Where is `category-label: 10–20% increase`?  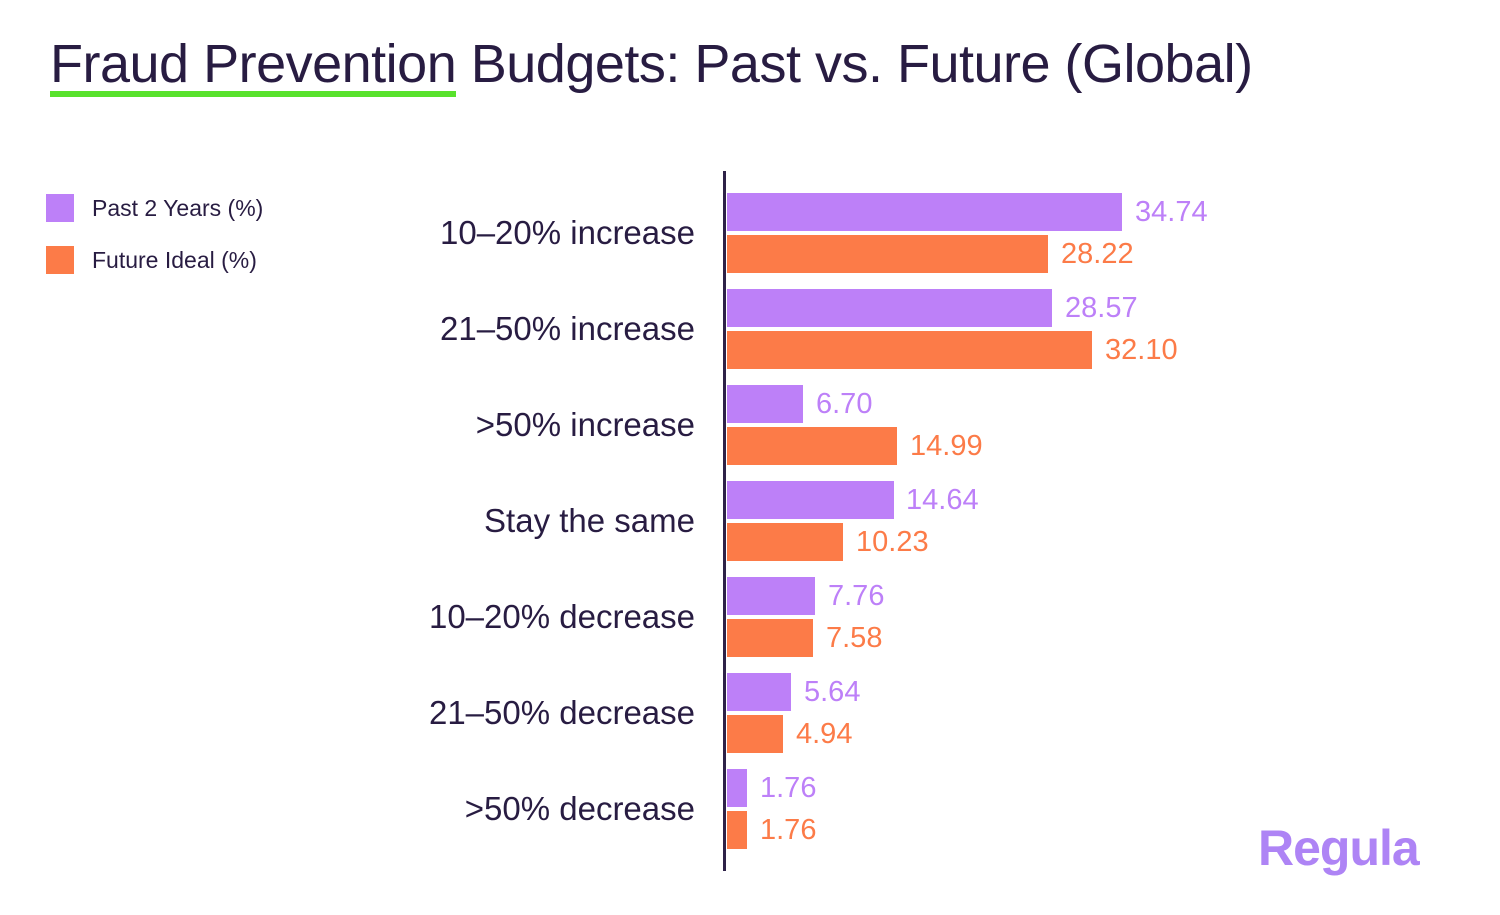 category-label: 10–20% increase is located at coordinates (567, 232).